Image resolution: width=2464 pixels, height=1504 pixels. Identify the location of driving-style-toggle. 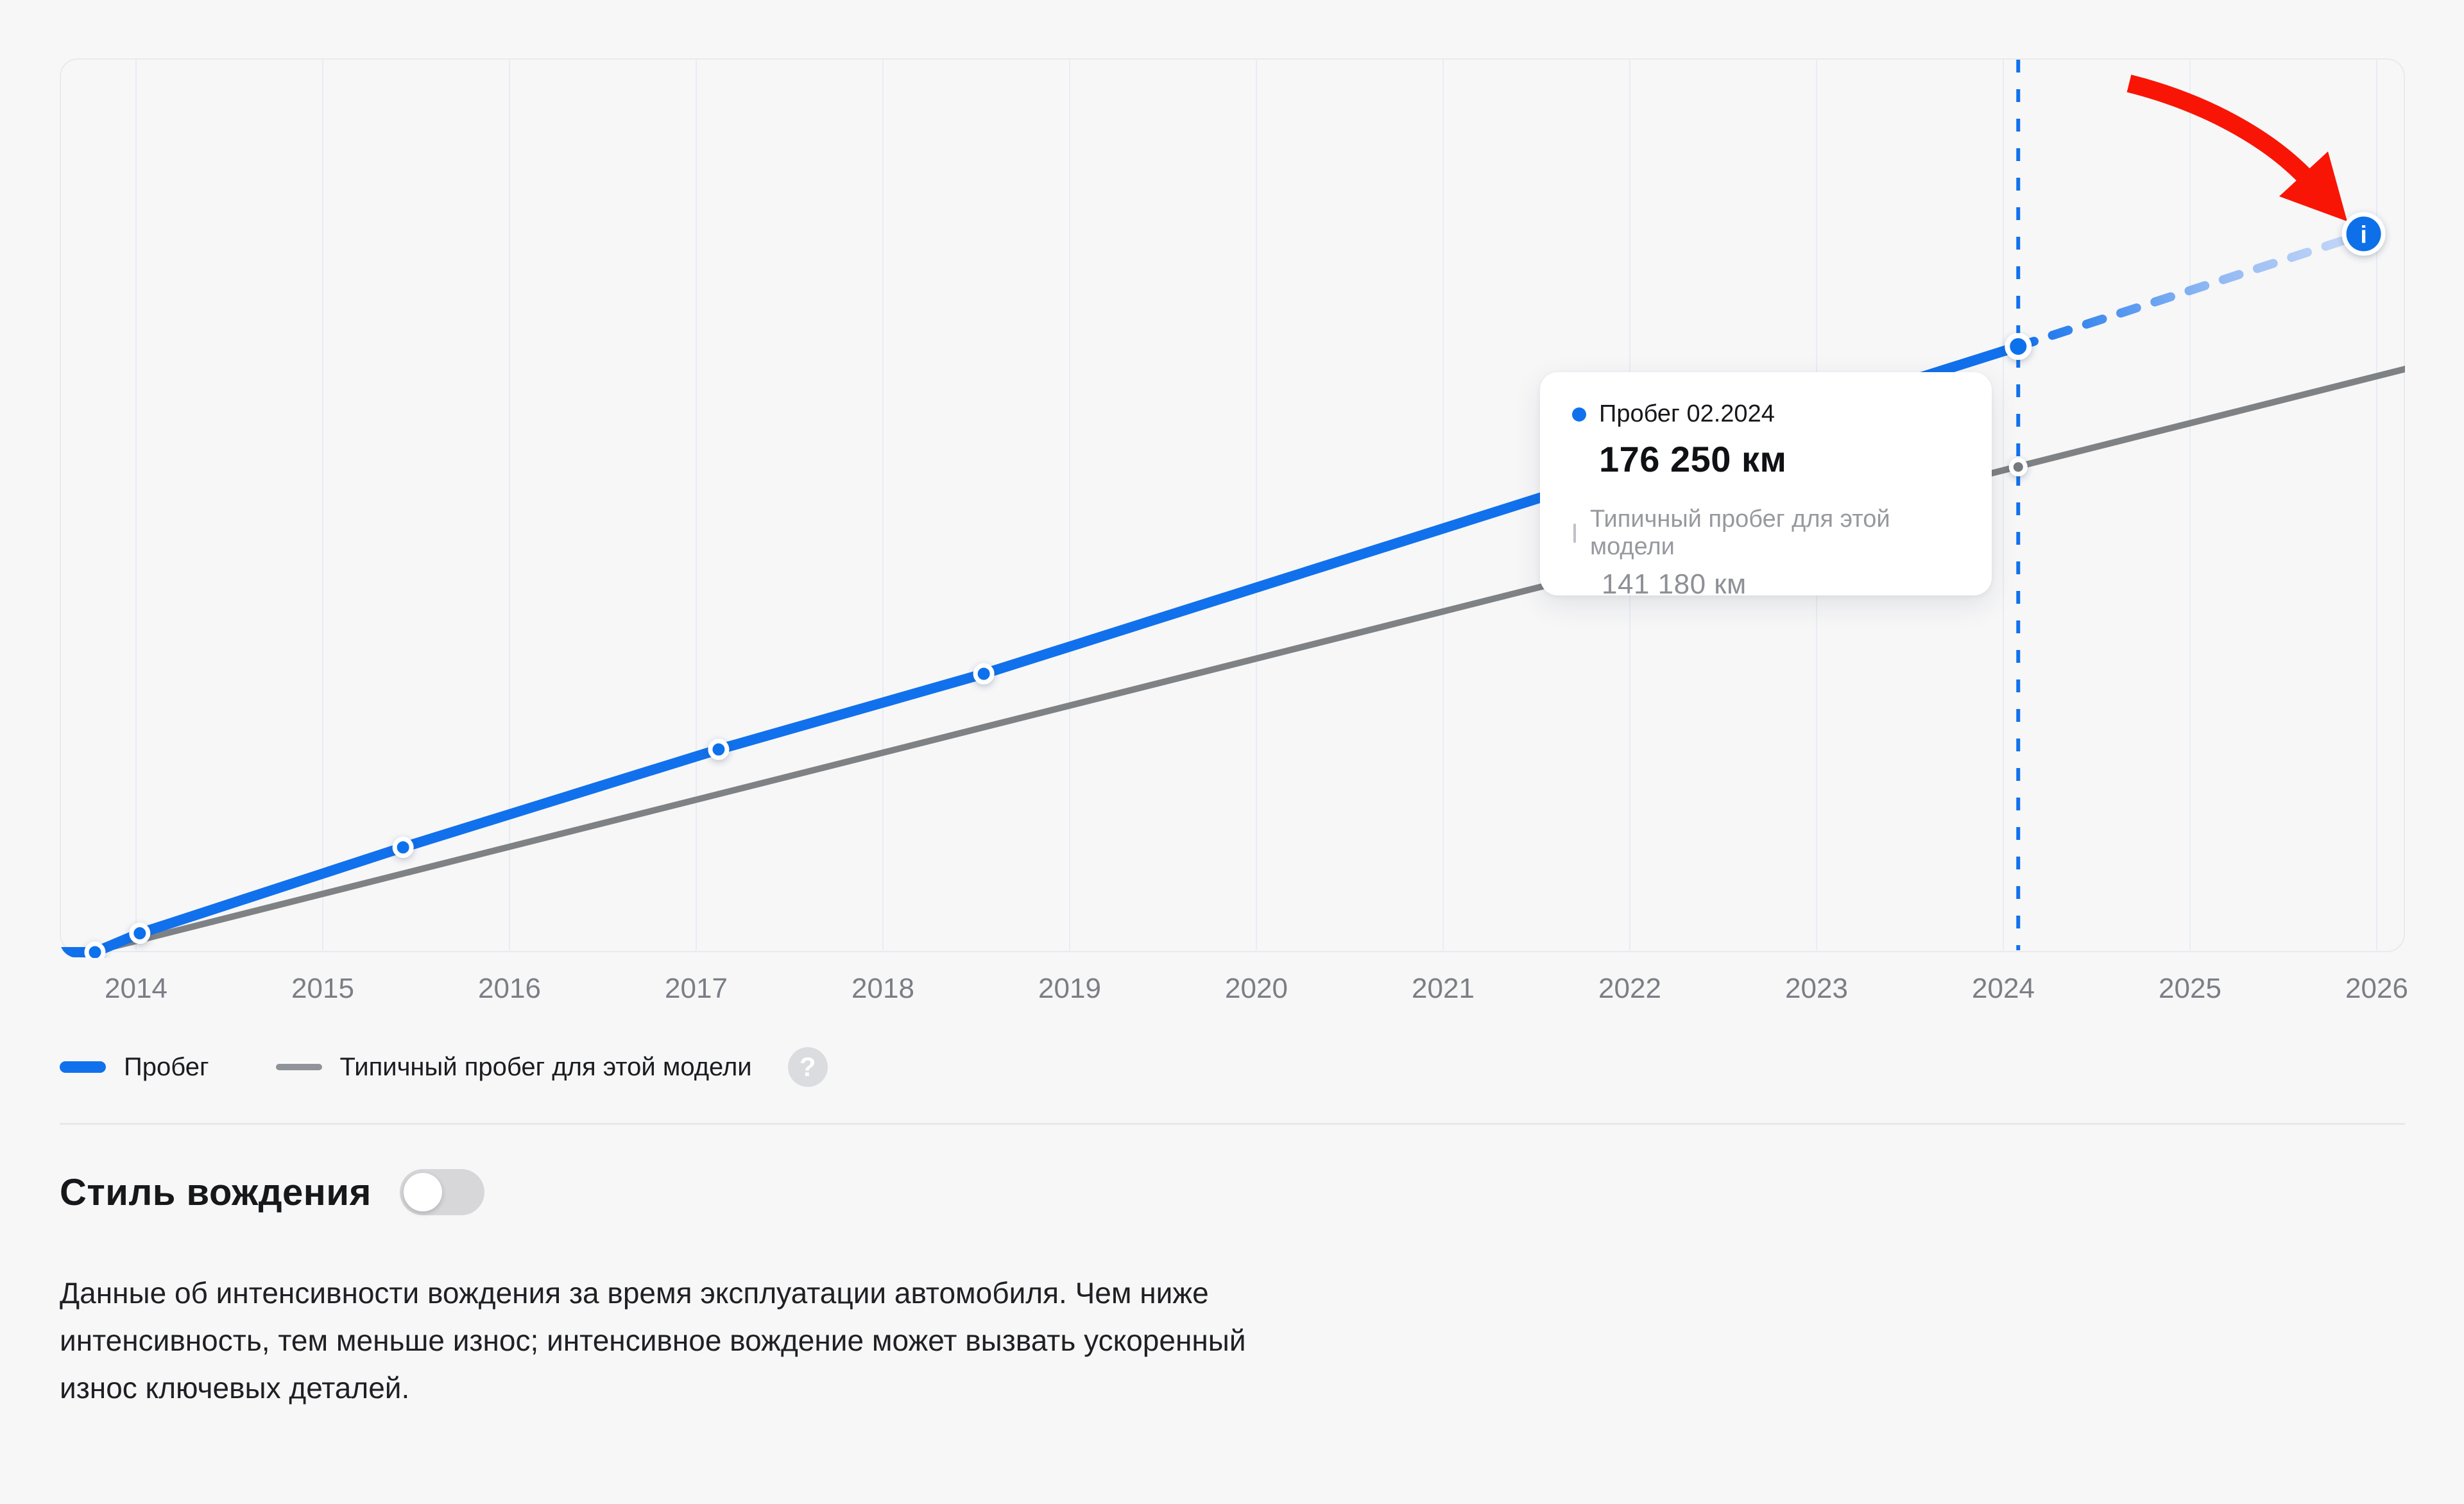
(442, 1192).